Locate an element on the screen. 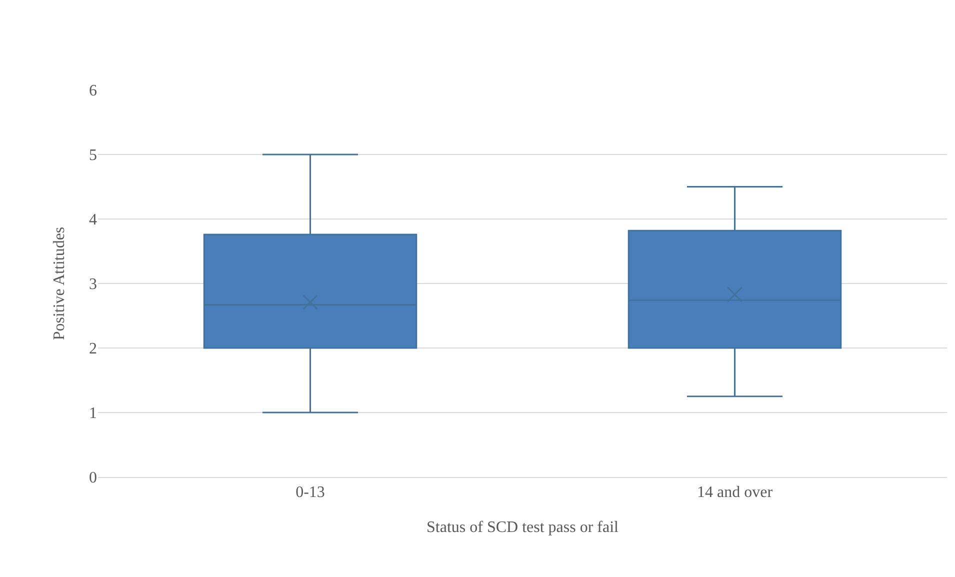 Image resolution: width=955 pixels, height=577 pixels. y-tick-label: 4 is located at coordinates (93, 220).